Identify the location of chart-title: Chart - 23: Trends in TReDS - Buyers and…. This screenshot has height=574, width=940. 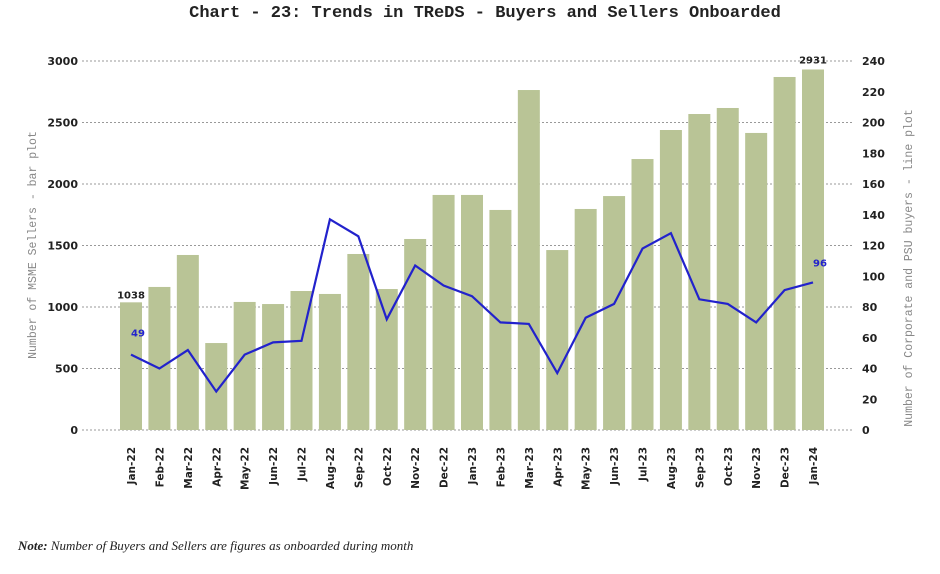
(485, 13).